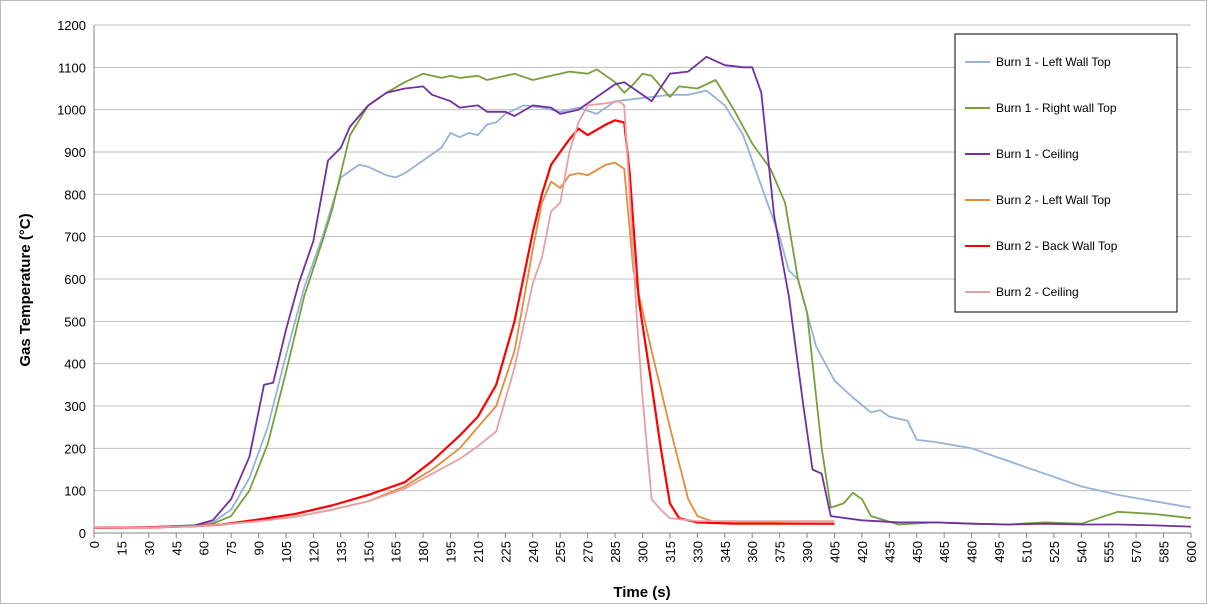  I want to click on x-axis-title: Time (s), so click(641, 592).